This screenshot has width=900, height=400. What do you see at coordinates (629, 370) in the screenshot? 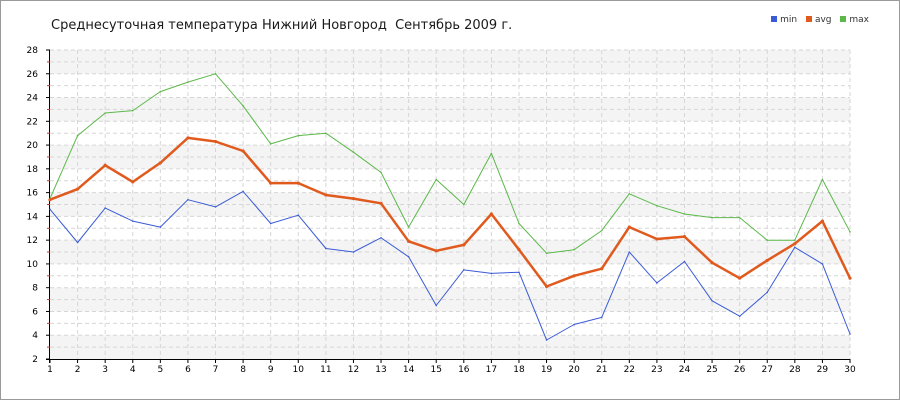
I see `x-tick-label: 22` at bounding box center [629, 370].